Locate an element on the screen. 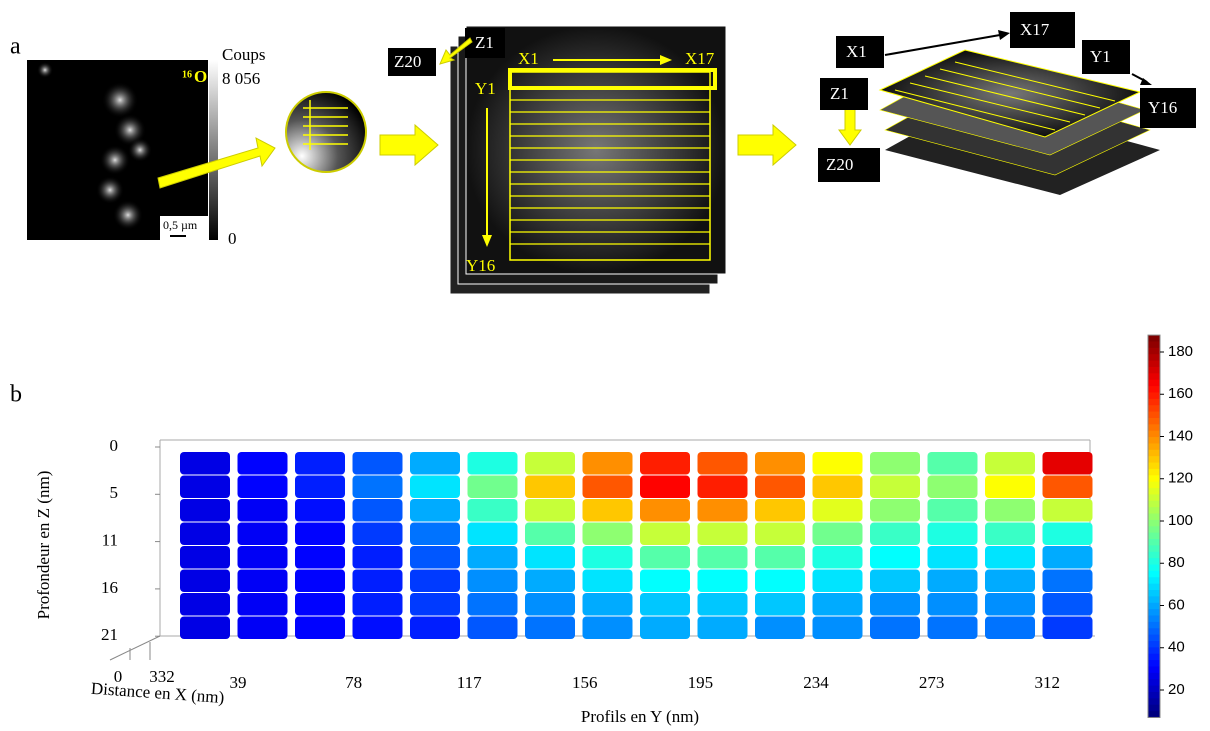 The width and height of the screenshot is (1210, 731). colorbar-min: 0 is located at coordinates (232, 238).